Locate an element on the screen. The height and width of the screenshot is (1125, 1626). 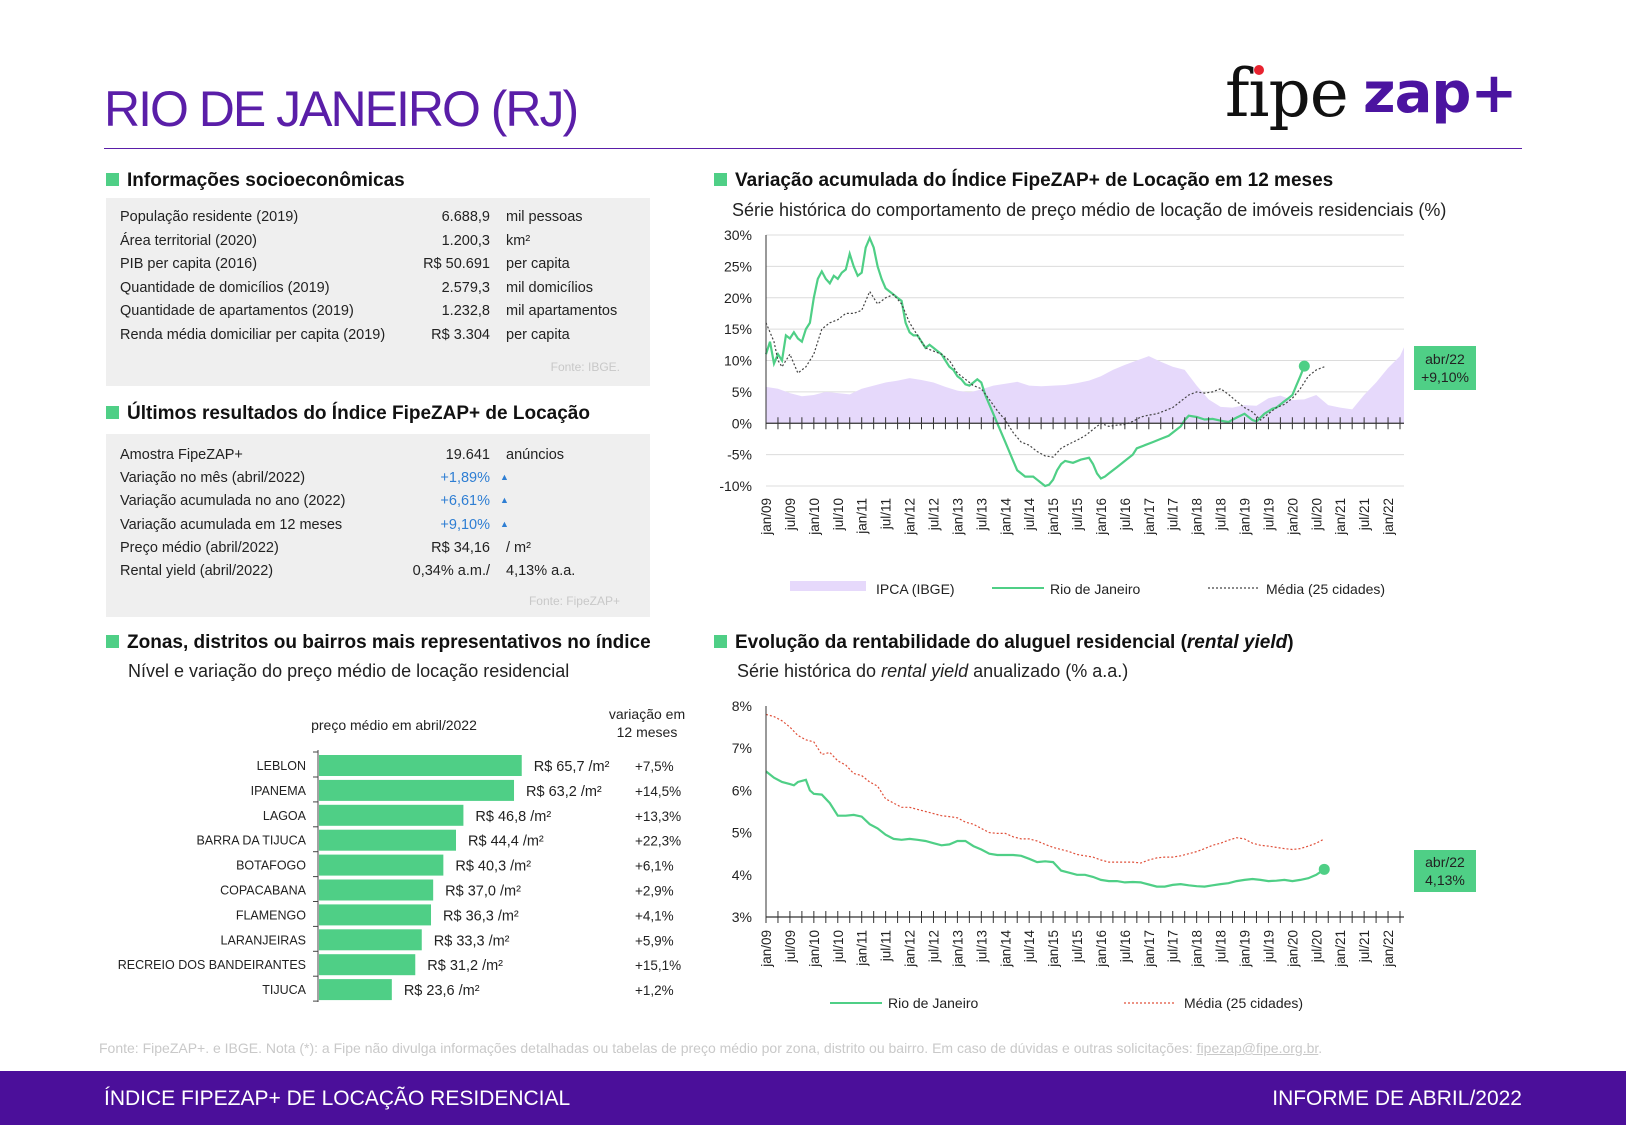
ipca-area is located at coordinates (1085, 385).